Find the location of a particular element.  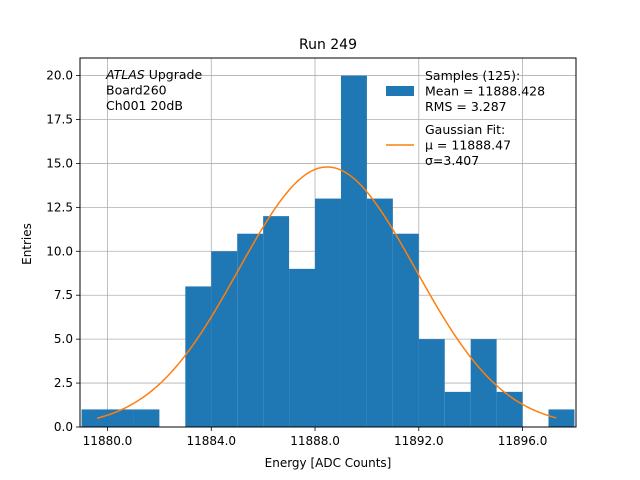

y-tick-label-0: 0.0 is located at coordinates (63, 427).